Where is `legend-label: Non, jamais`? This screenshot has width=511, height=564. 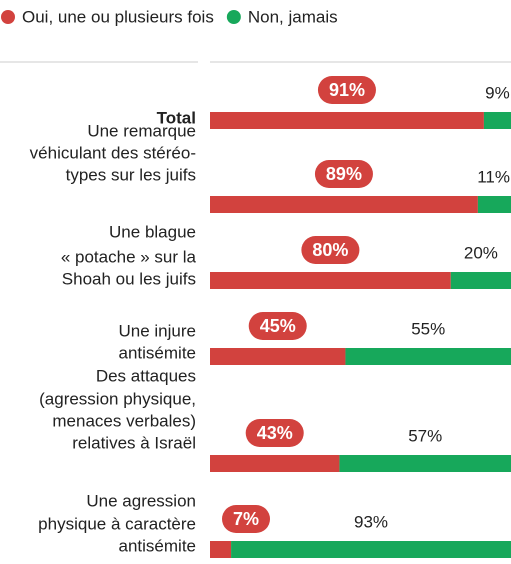 legend-label: Non, jamais is located at coordinates (293, 16).